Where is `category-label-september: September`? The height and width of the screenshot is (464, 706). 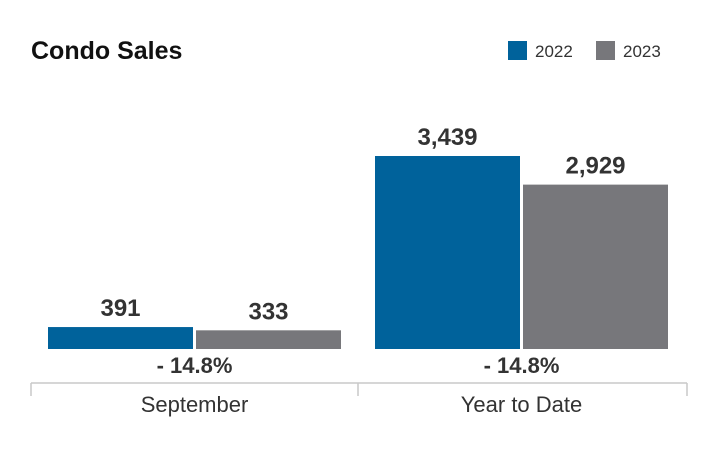
category-label-september: September is located at coordinates (195, 404).